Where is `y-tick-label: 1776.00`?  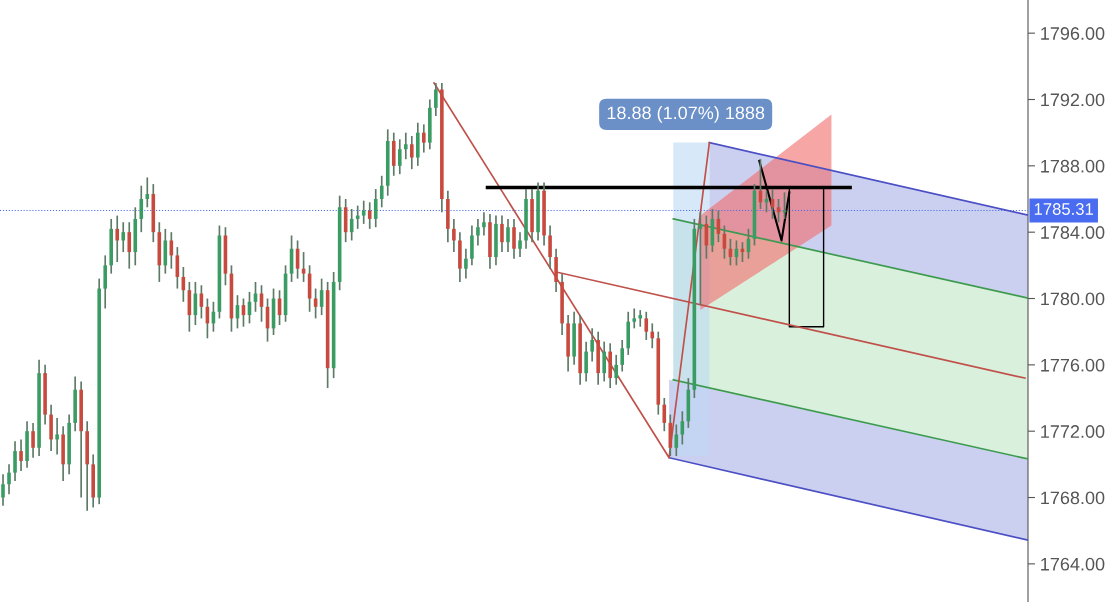 y-tick-label: 1776.00 is located at coordinates (1073, 365).